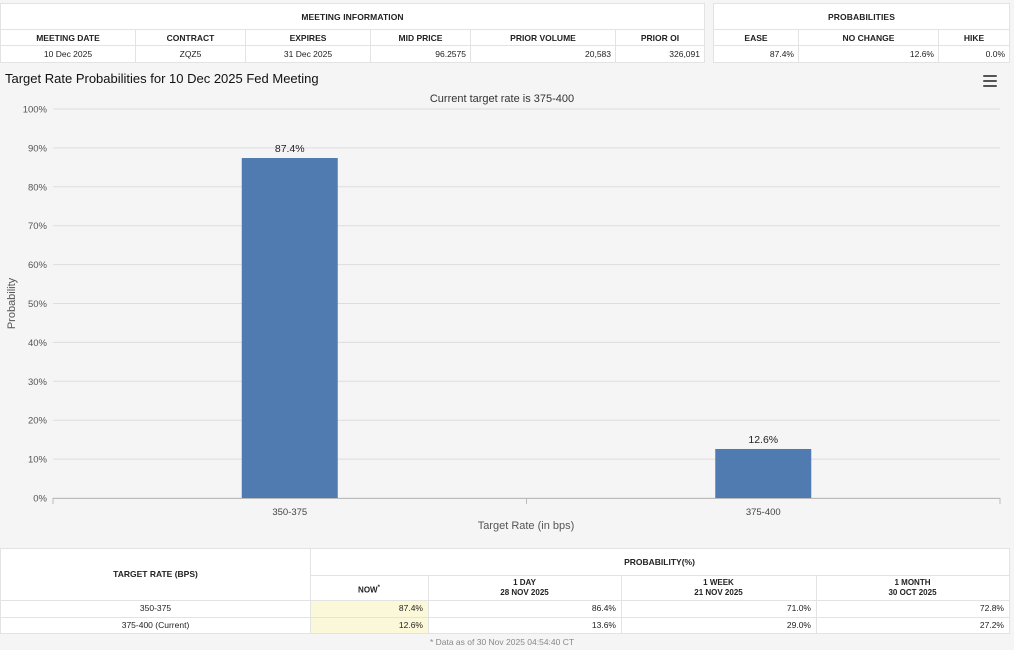 This screenshot has height=650, width=1014. What do you see at coordinates (502, 642) in the screenshot?
I see `data-timestamp-note: * Data as of 30 Nov 2025 04:54:40 CT` at bounding box center [502, 642].